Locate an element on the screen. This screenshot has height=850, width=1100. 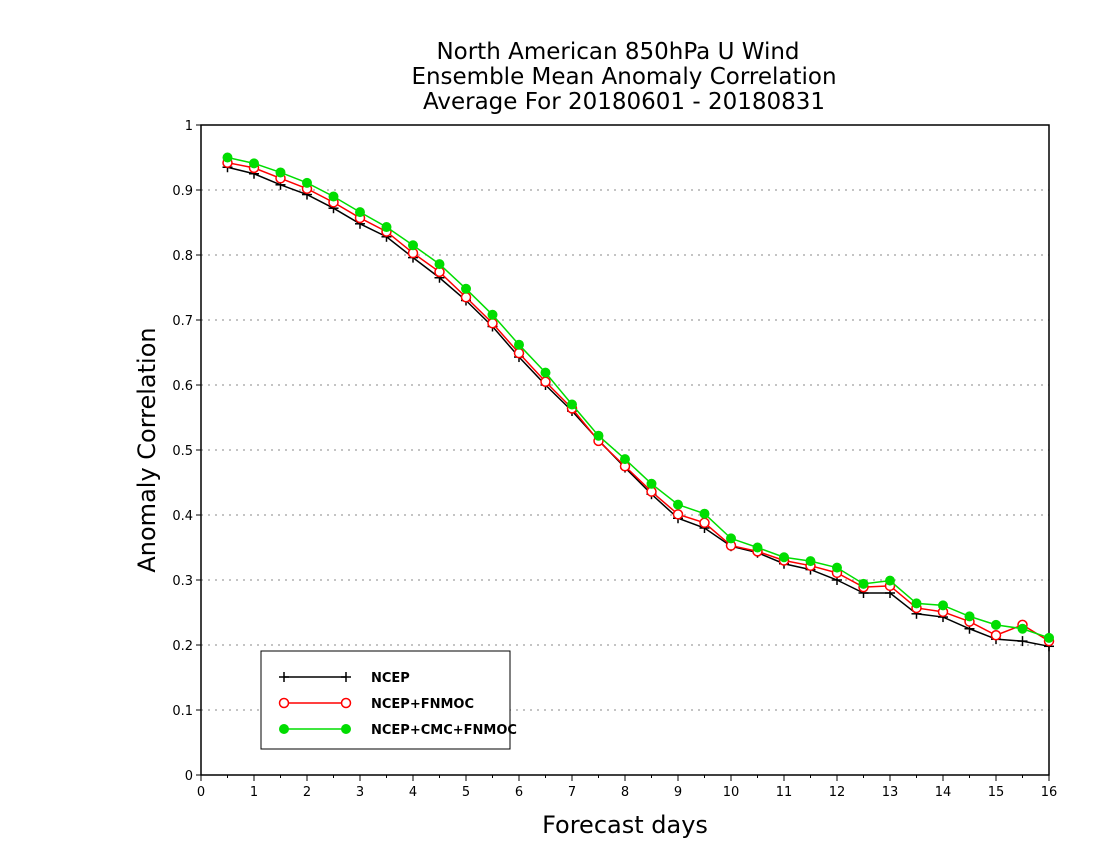
x-tick-label: 6 is located at coordinates (519, 792).